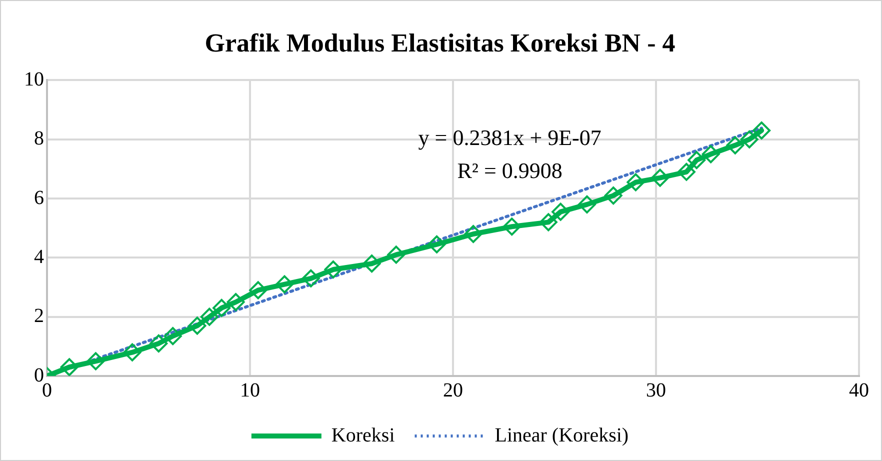 Image resolution: width=882 pixels, height=461 pixels. I want to click on x-tick-label: 40, so click(859, 390).